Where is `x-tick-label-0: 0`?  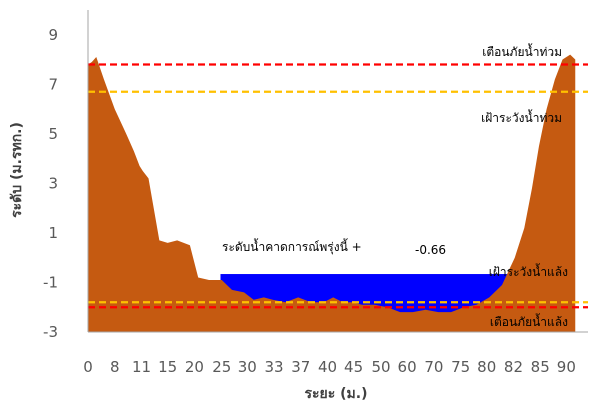 x-tick-label-0: 0 is located at coordinates (88, 367).